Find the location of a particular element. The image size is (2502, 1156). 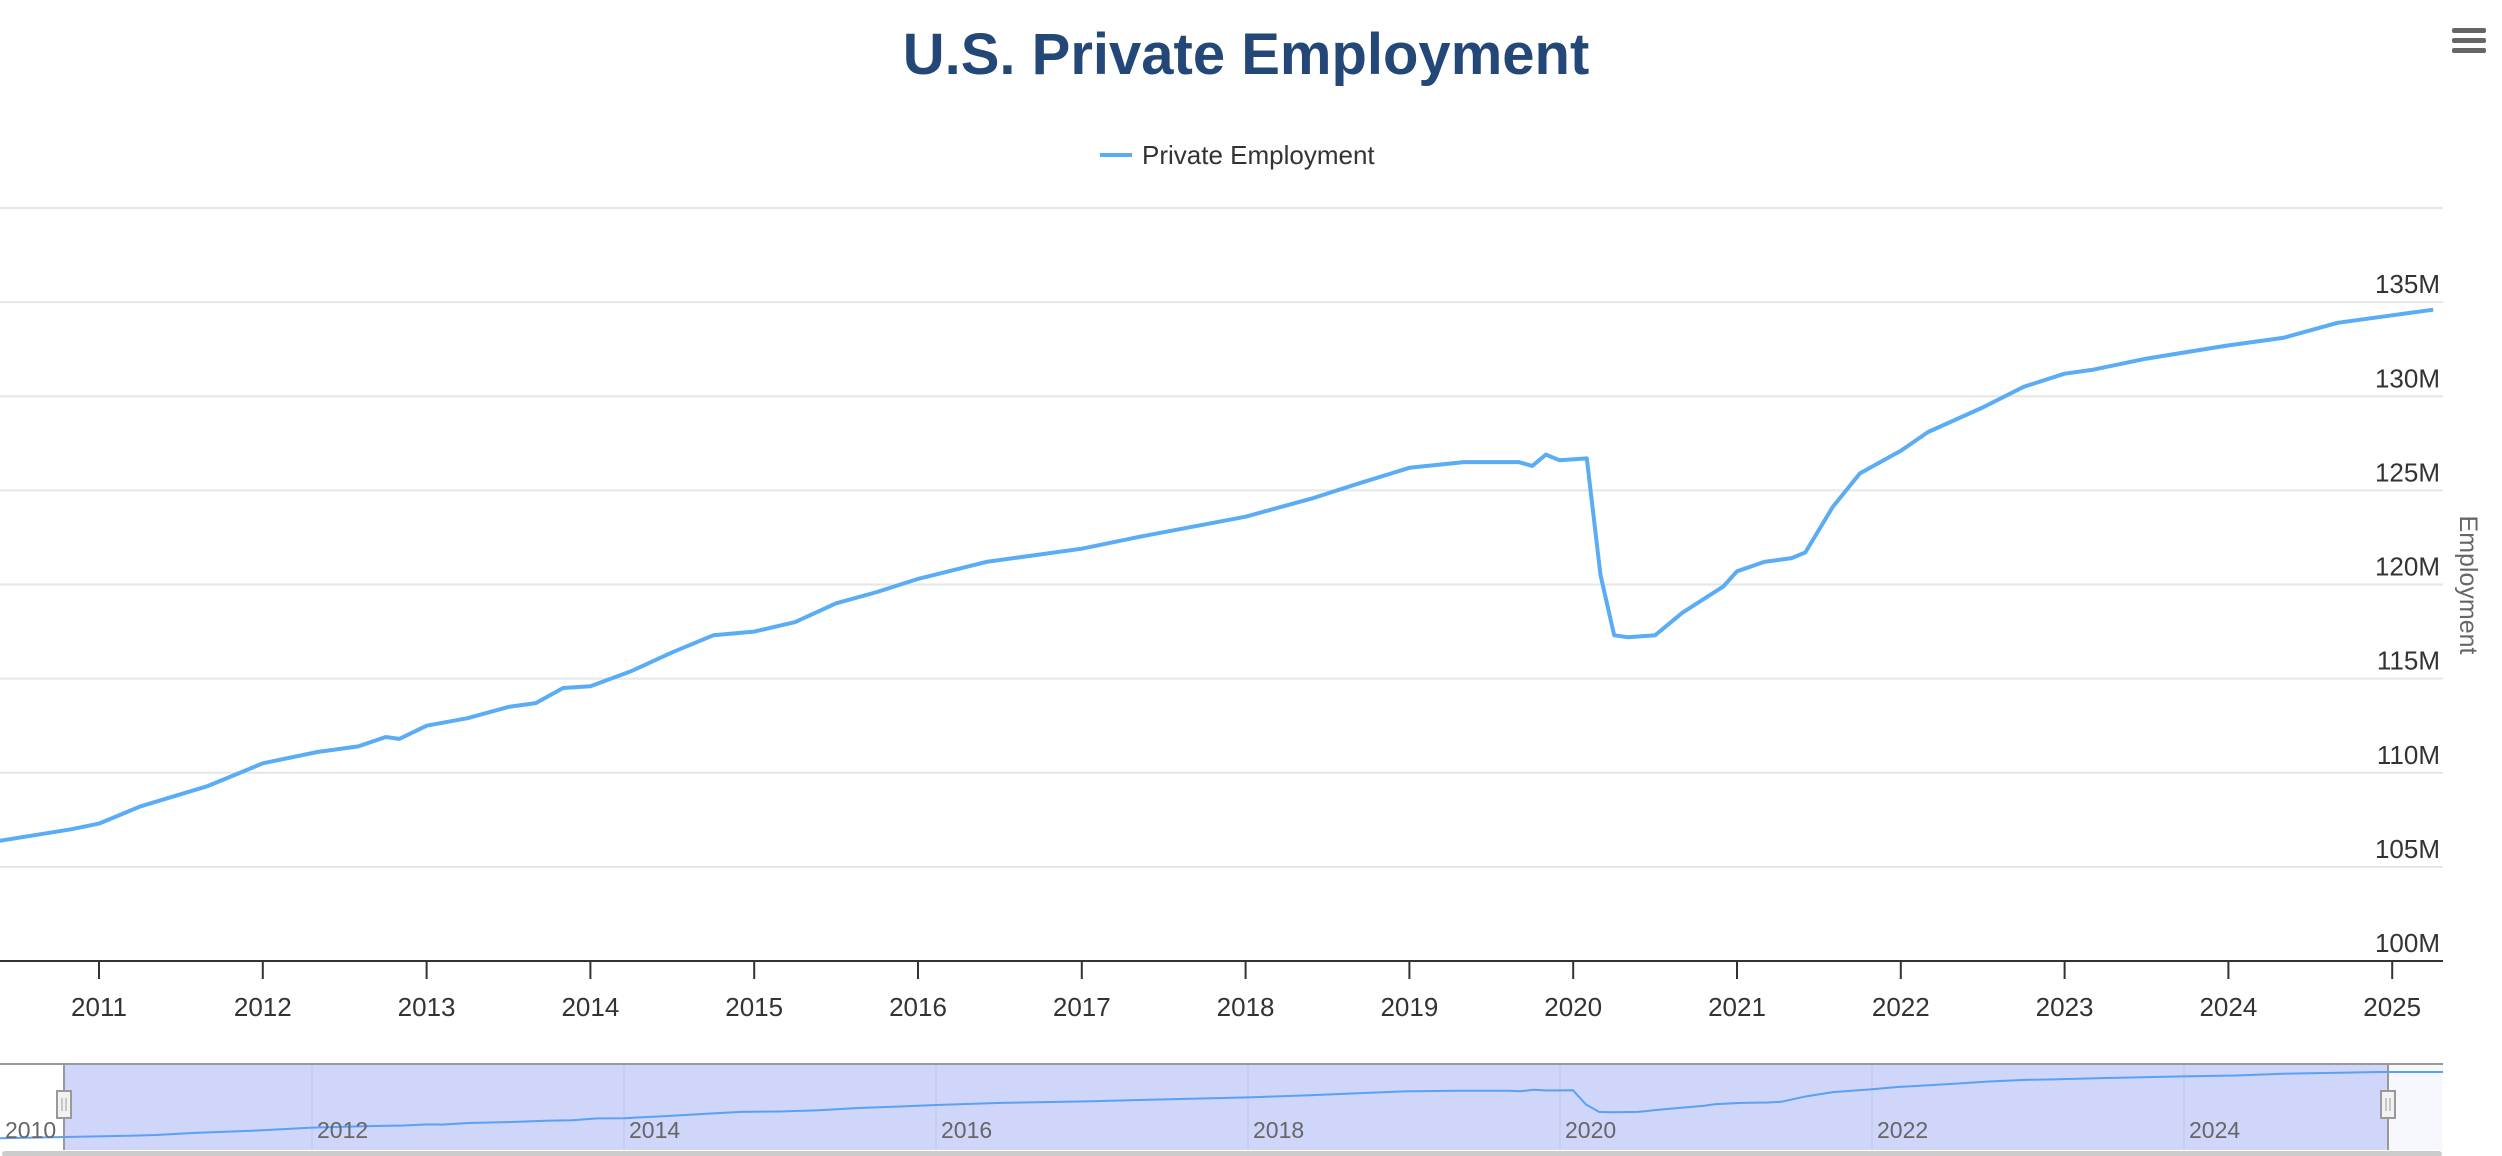

x-tick-label: 2016 is located at coordinates (918, 1007).